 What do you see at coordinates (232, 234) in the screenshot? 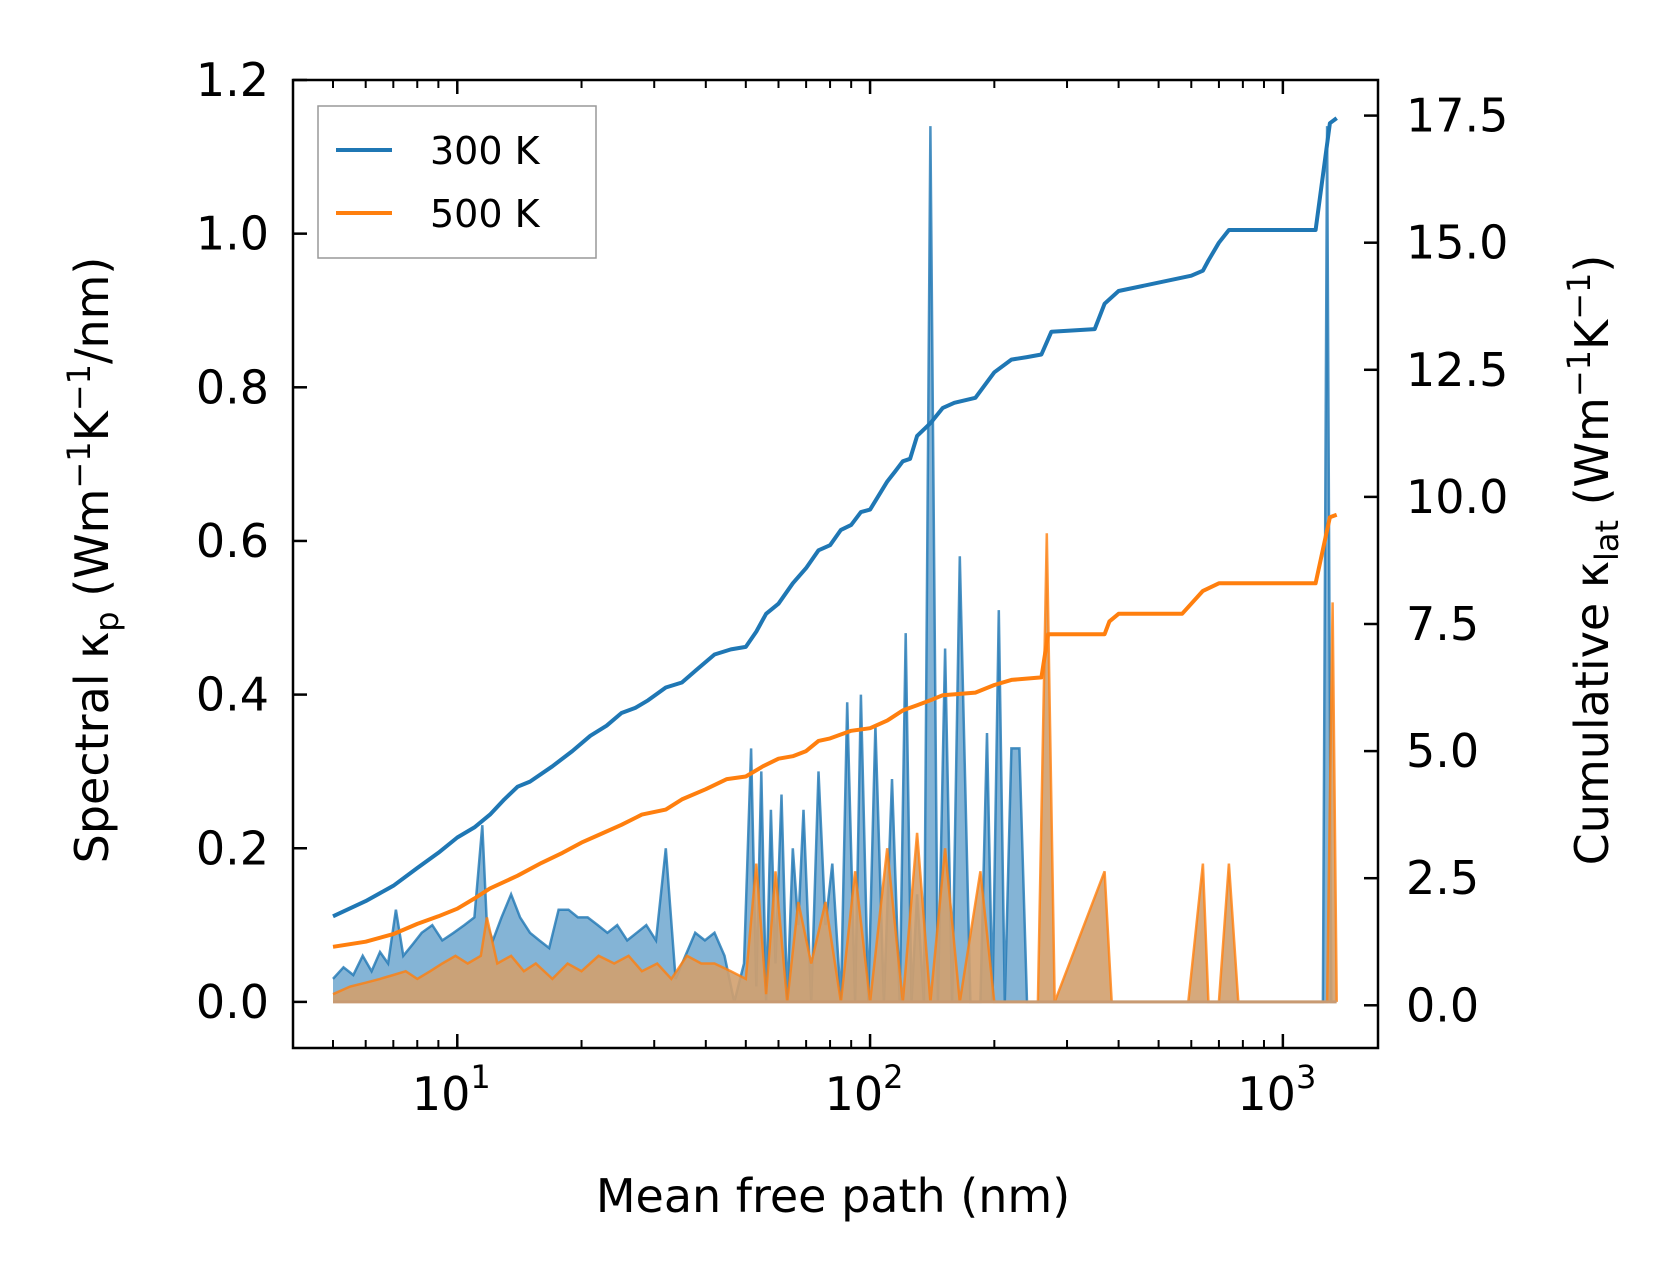
I see `y-left-tick-label: 1.0` at bounding box center [232, 234].